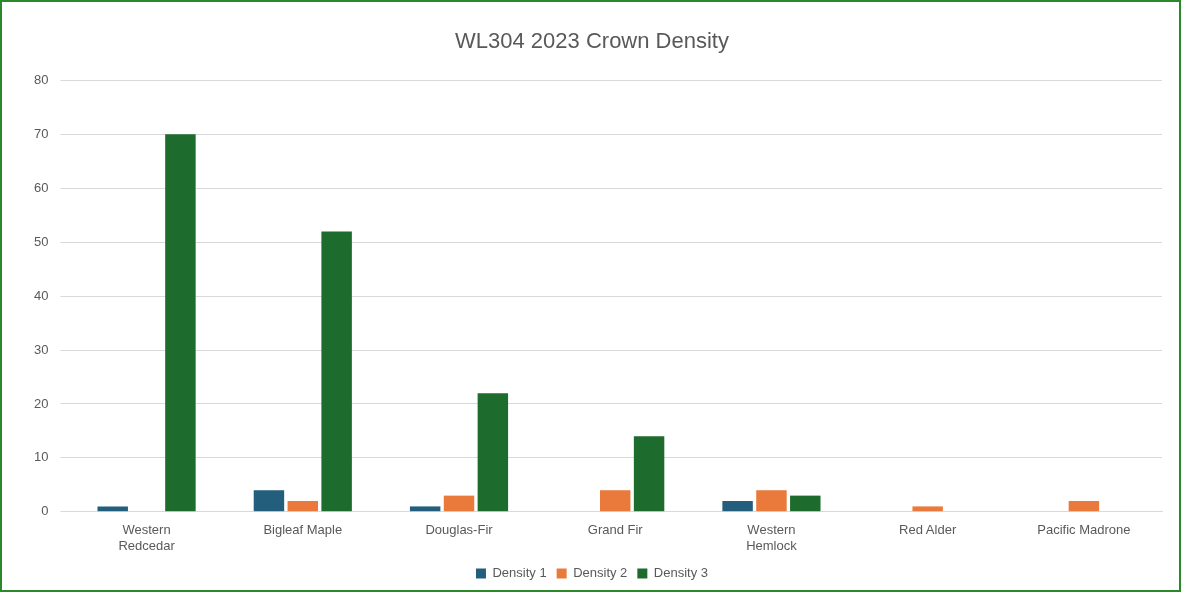  What do you see at coordinates (600, 573) in the screenshot?
I see `legend-label: Density 2` at bounding box center [600, 573].